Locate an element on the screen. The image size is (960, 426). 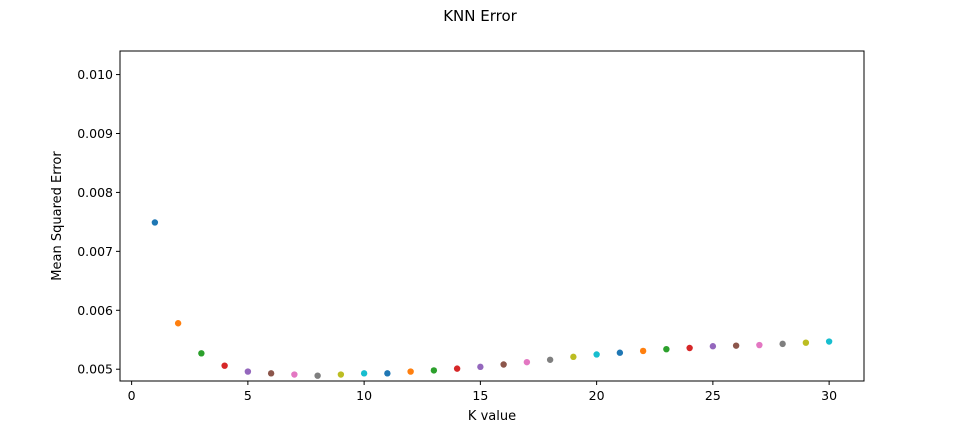
x-tick-label: 20 is located at coordinates (597, 395).